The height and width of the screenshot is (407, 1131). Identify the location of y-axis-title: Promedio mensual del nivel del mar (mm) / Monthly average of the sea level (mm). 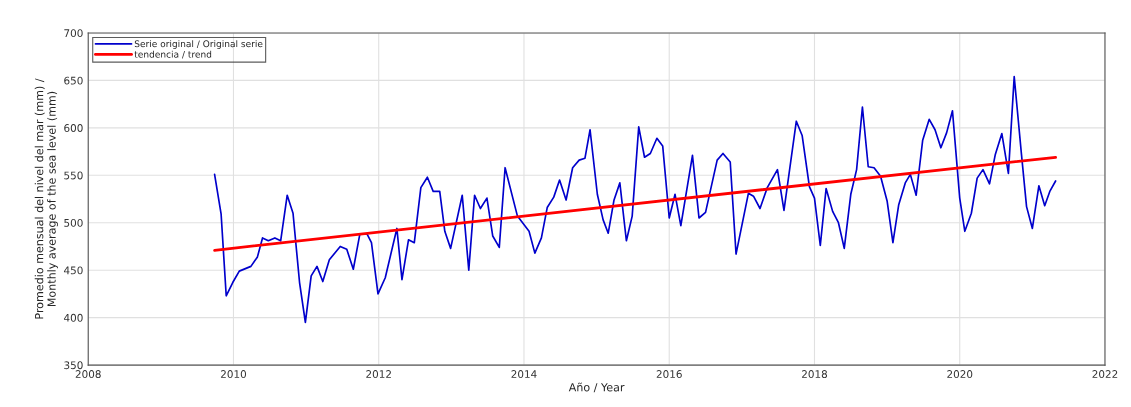
(46, 198).